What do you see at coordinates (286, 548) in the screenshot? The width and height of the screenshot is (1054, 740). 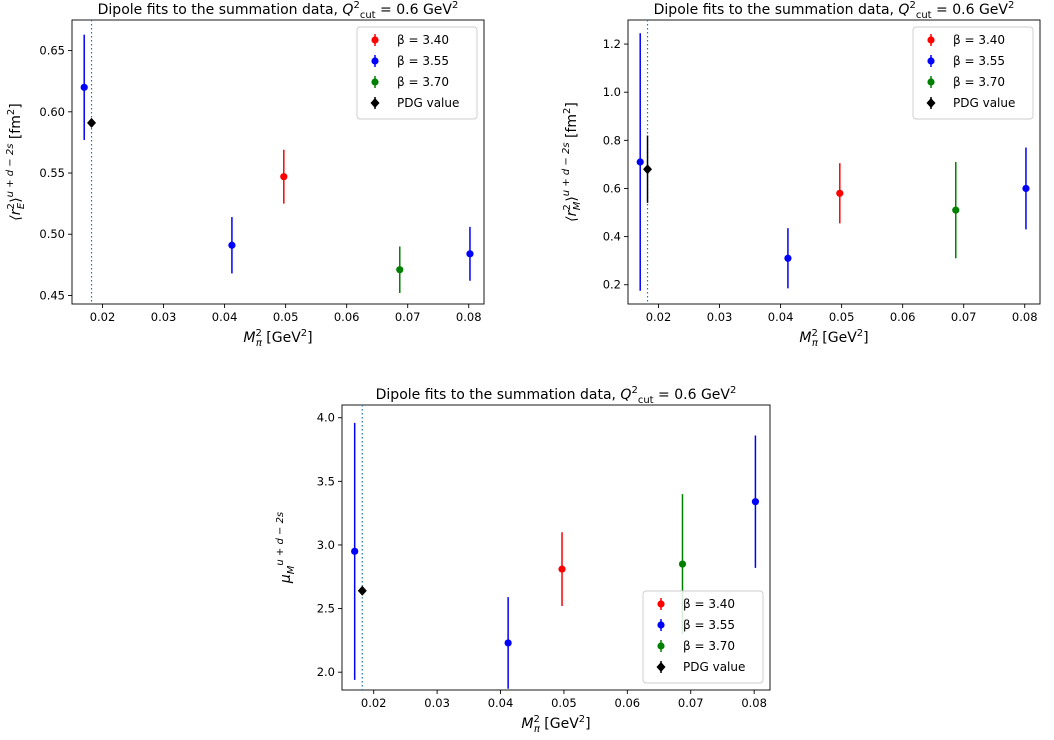 I see `y-axis-label: μMu + d − 2s` at bounding box center [286, 548].